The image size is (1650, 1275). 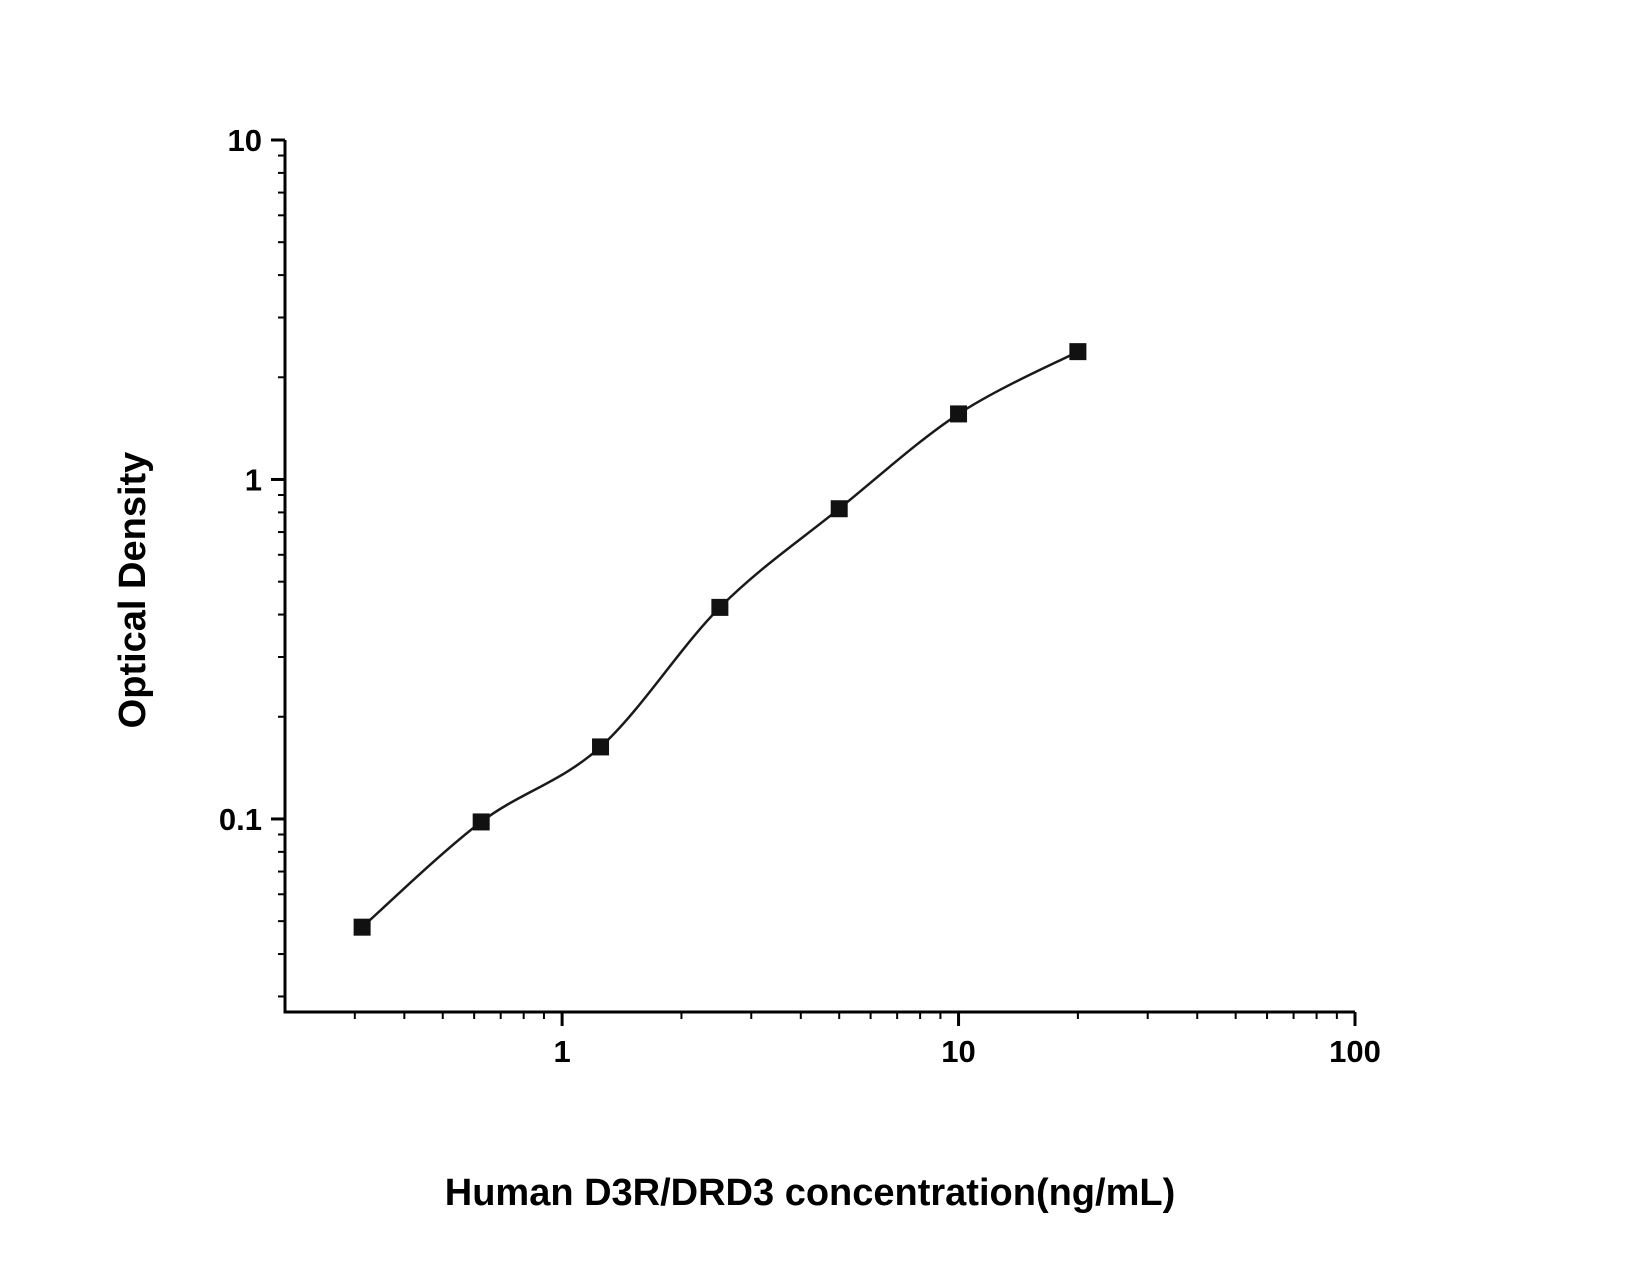 I want to click on x-tick-label: 100, so click(x=1355, y=1051).